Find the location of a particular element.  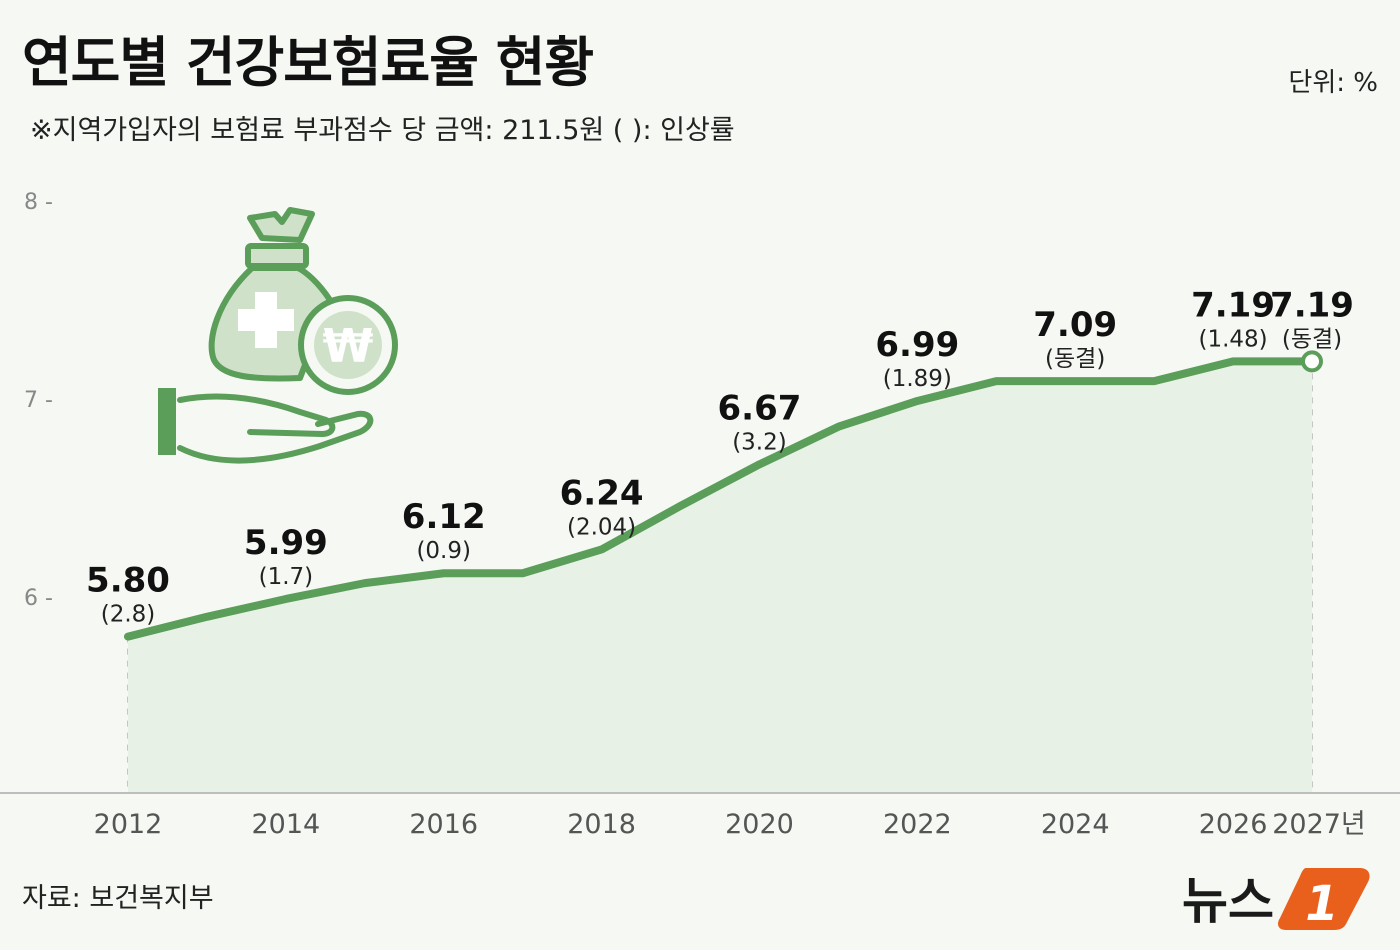

money-bag-hand-icon: ₩ is located at coordinates (278, 335).